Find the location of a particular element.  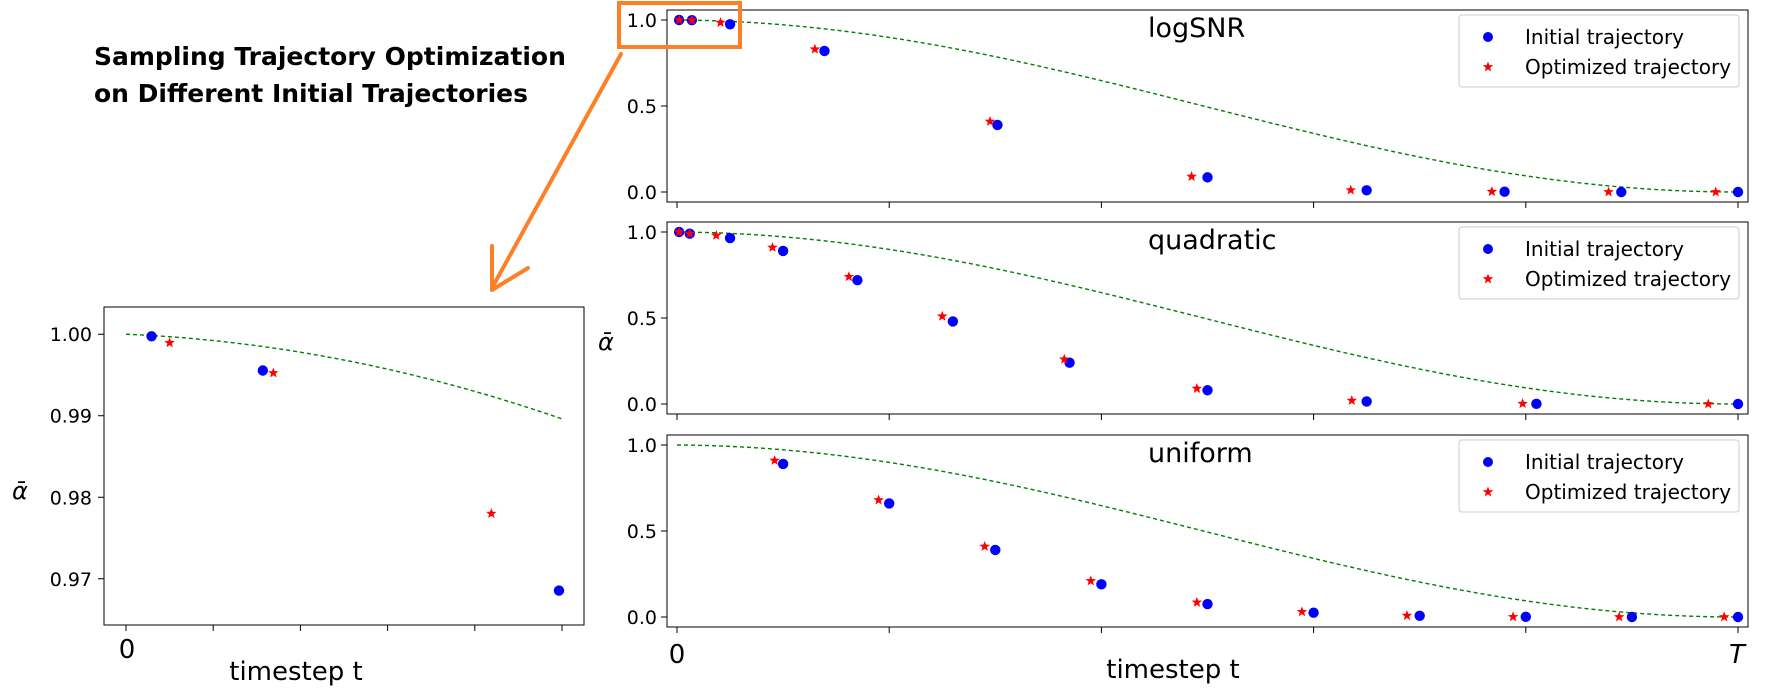

panel-title: logSNR is located at coordinates (1196, 28).